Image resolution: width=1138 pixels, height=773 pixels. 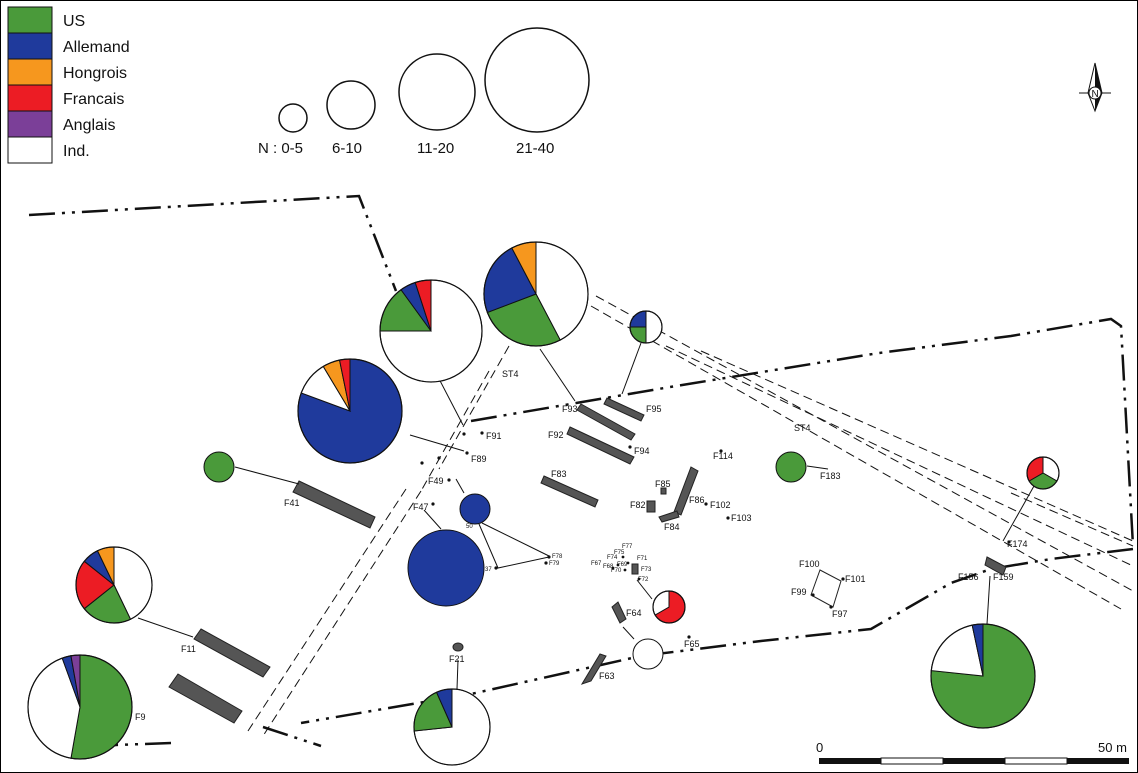 What do you see at coordinates (1043, 473) in the screenshot?
I see `pie-small-right` at bounding box center [1043, 473].